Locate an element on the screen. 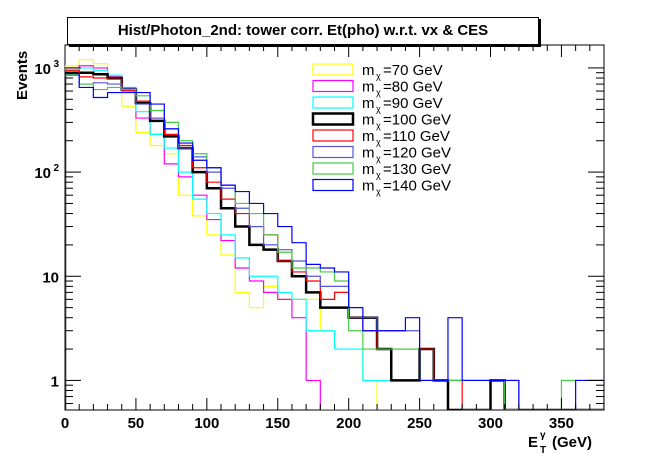 This screenshot has height=456, width=672. x-axis-label-sup: γ is located at coordinates (543, 435).